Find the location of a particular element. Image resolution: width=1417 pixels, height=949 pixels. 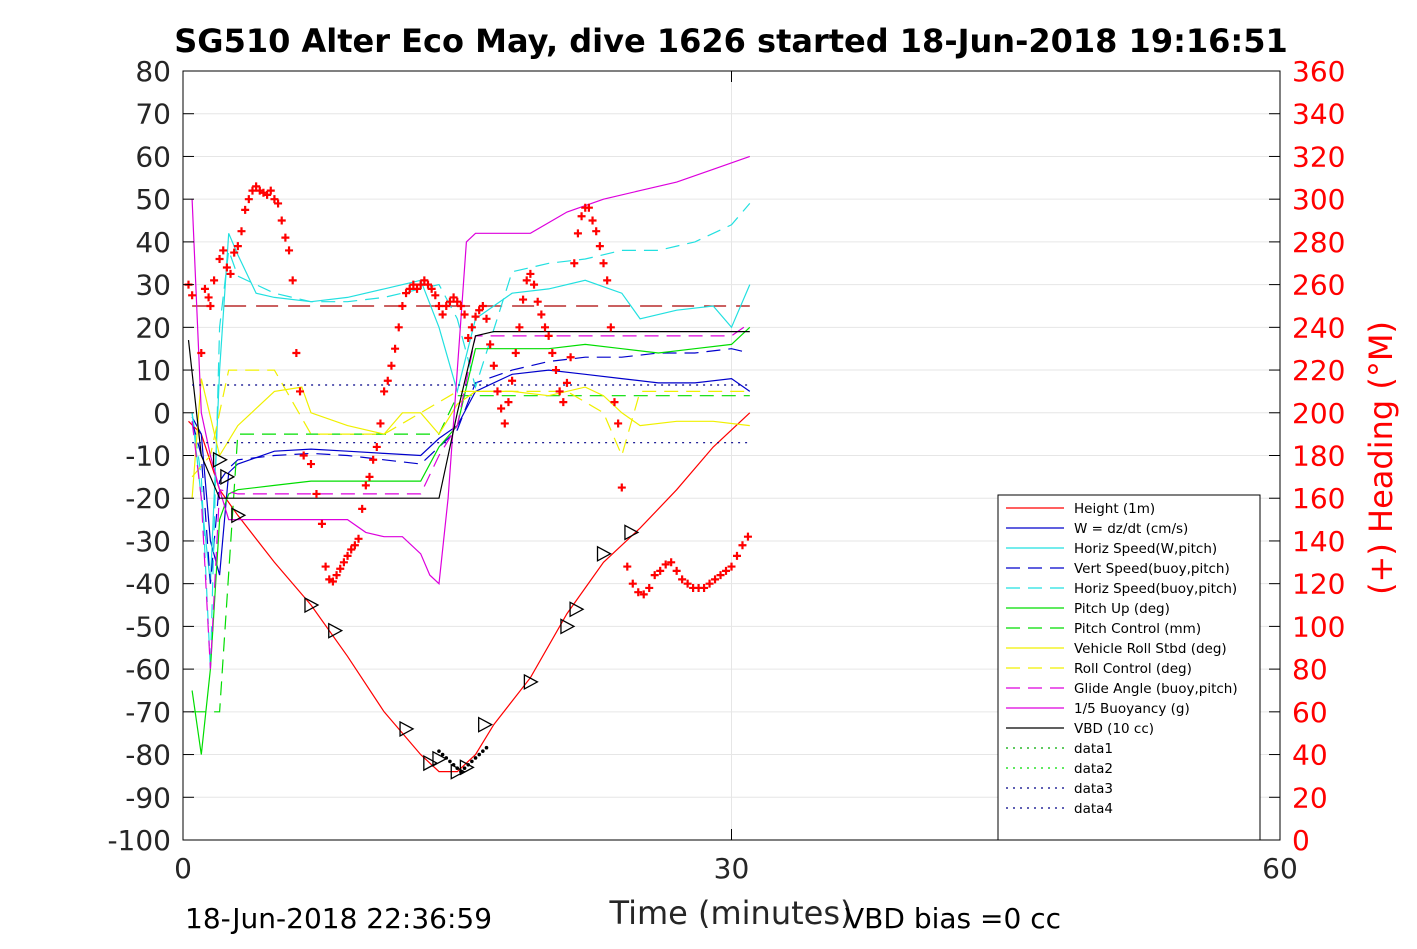

y-tick-label-left: -30 is located at coordinates (148, 541).